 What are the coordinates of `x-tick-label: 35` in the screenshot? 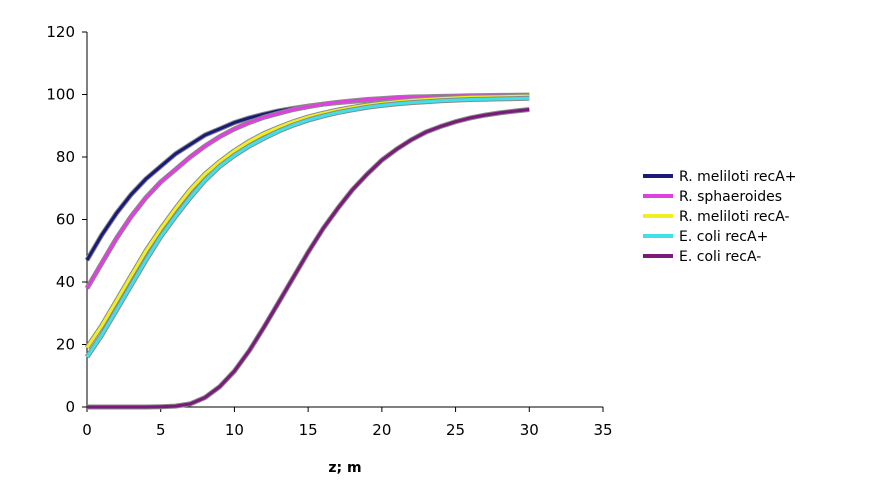 It's located at (602, 430).